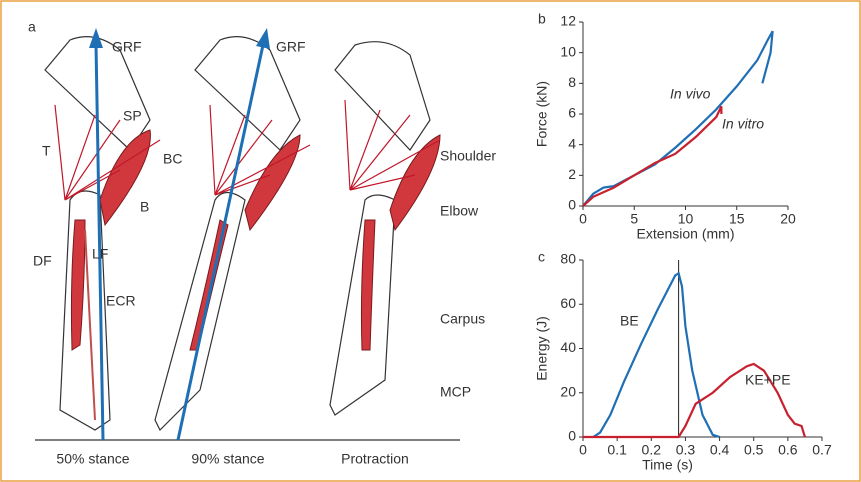 The image size is (861, 482). What do you see at coordinates (652, 450) in the screenshot?
I see `x-tick-label: 0.2` at bounding box center [652, 450].